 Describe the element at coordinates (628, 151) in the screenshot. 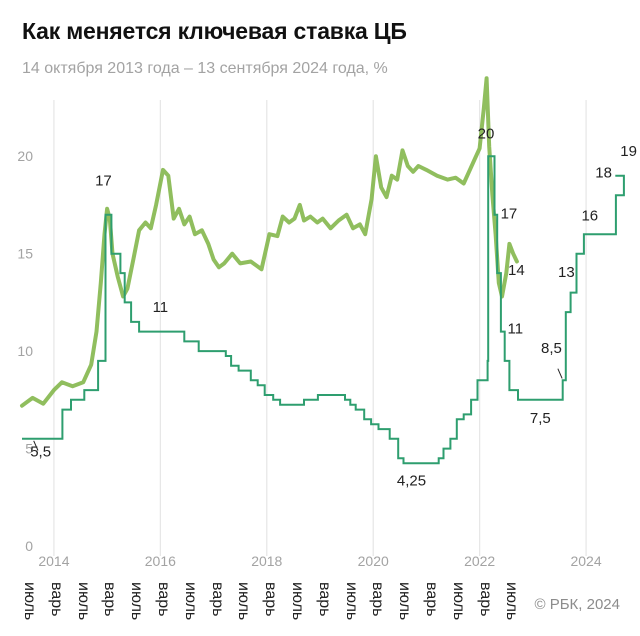

I see `data-label: 19` at that location.